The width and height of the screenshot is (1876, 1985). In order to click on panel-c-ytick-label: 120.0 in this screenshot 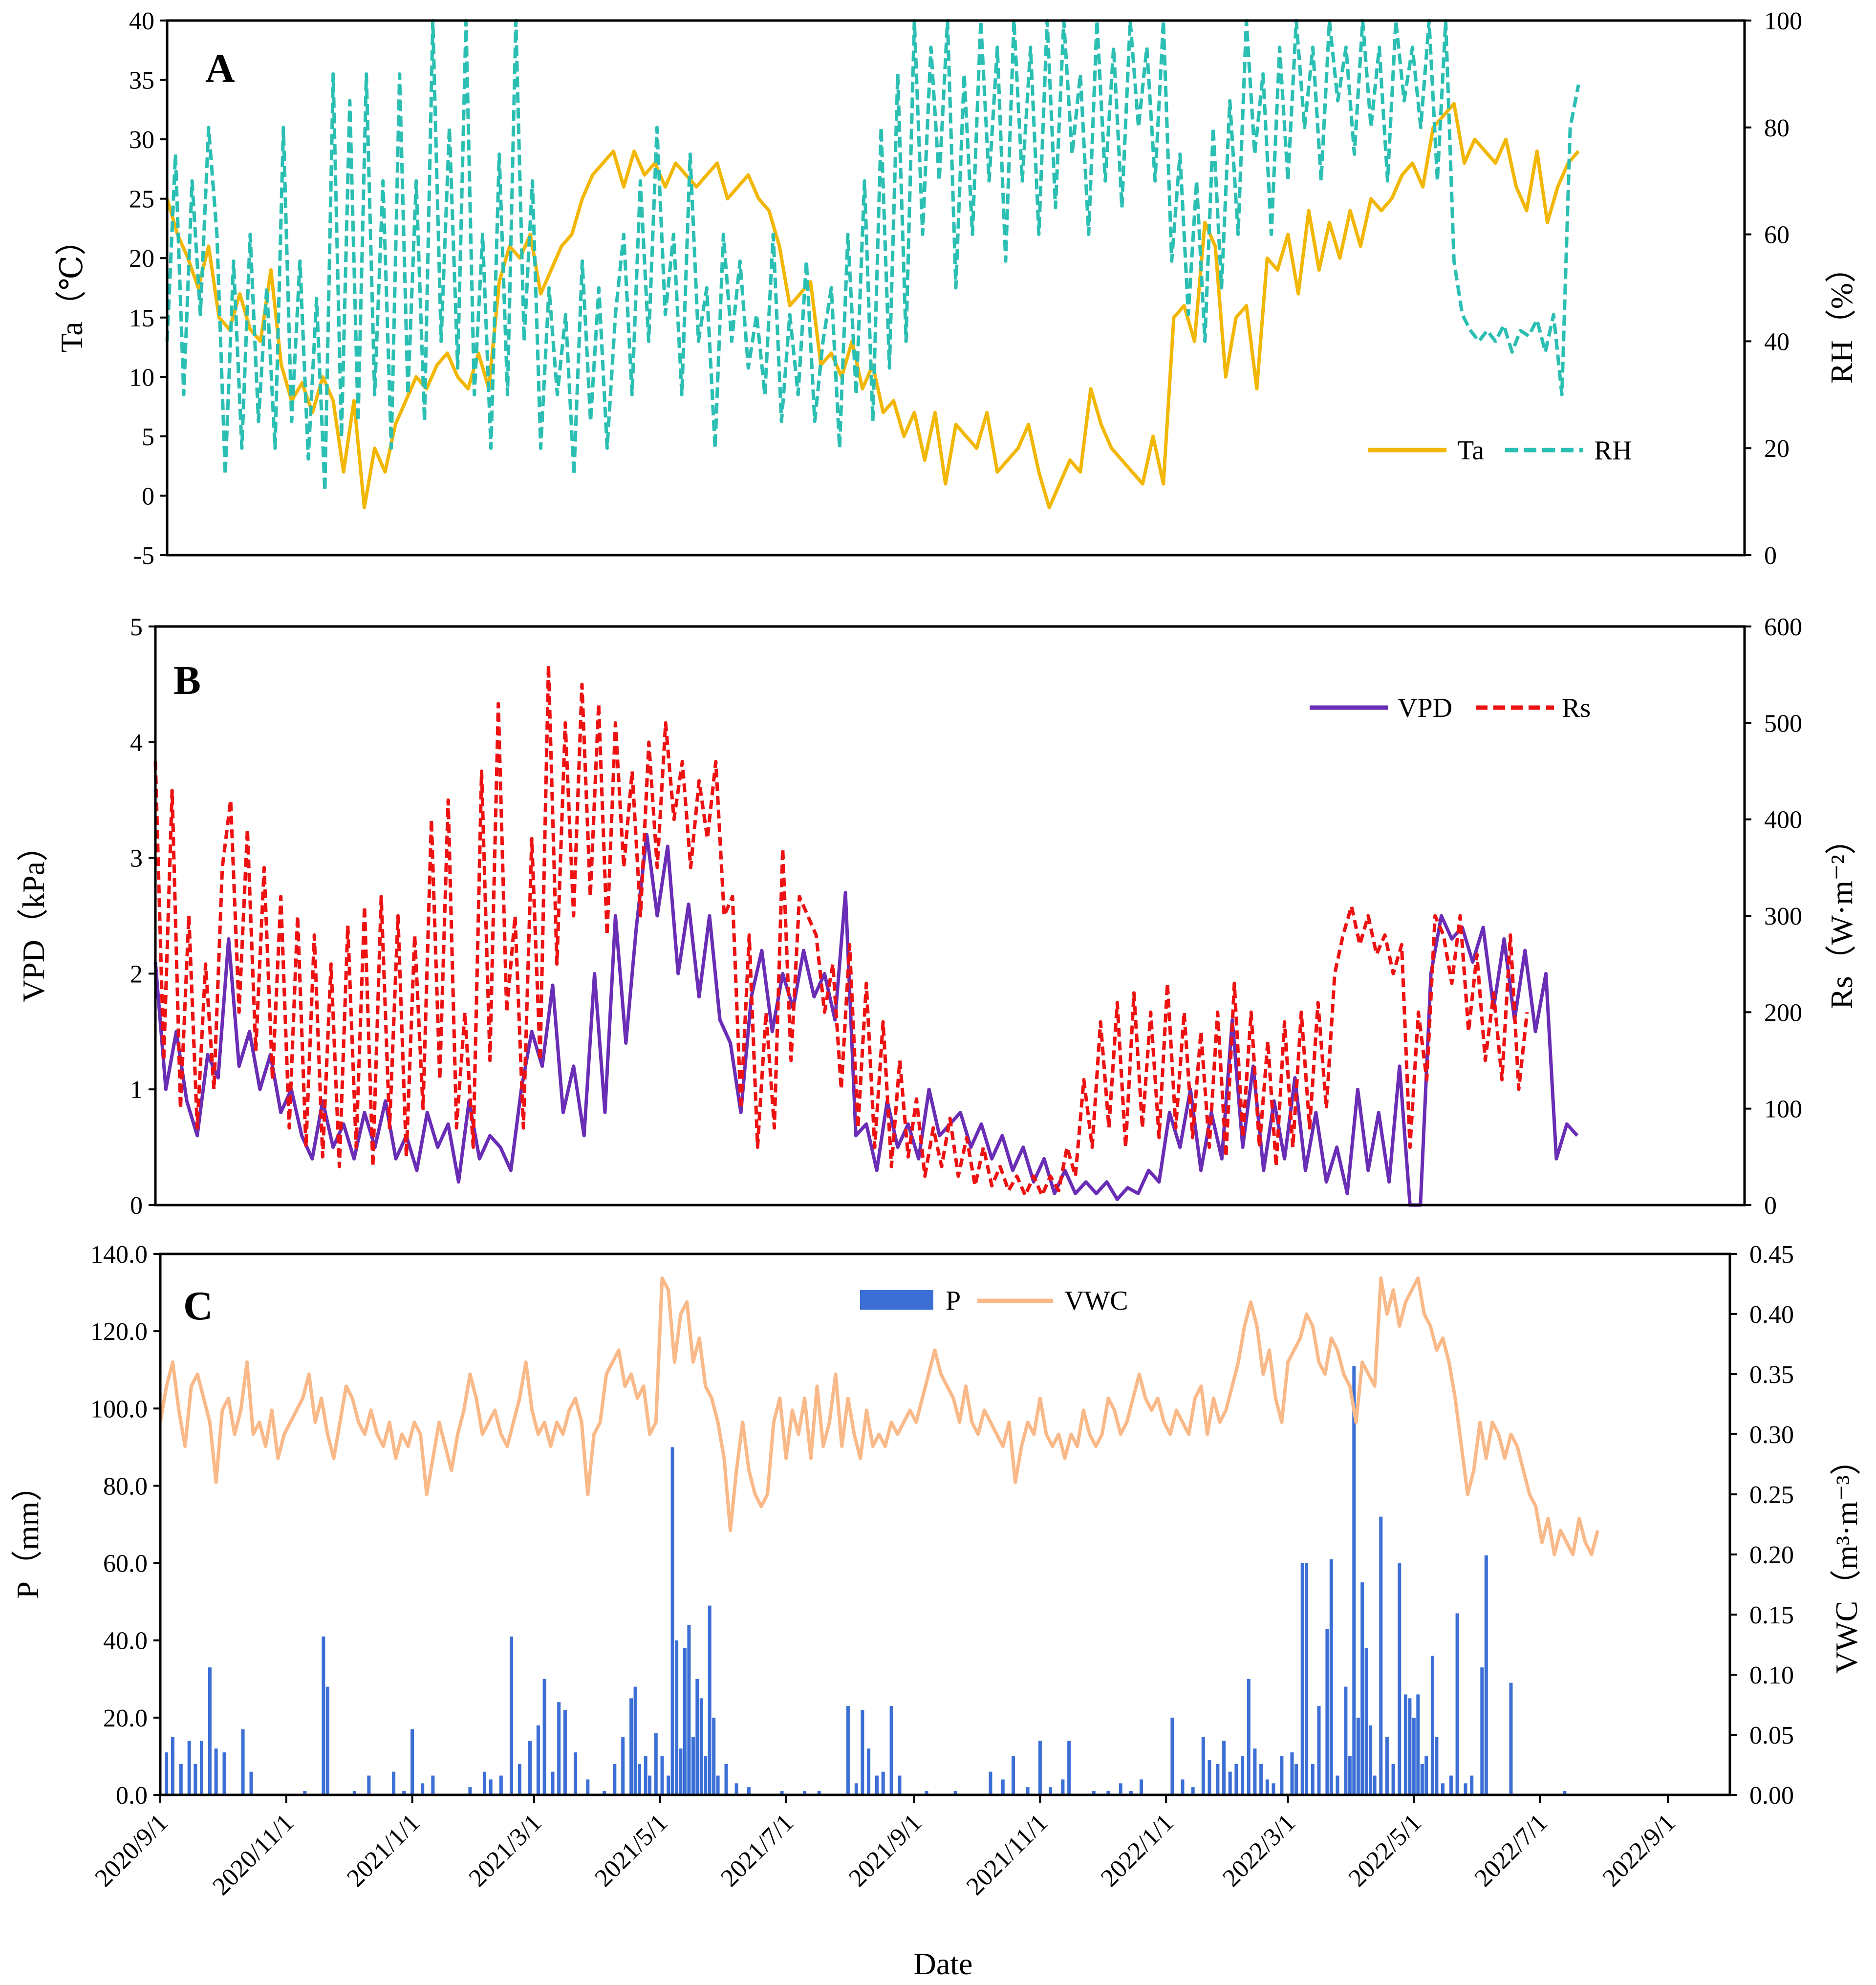, I will do `click(119, 1332)`.